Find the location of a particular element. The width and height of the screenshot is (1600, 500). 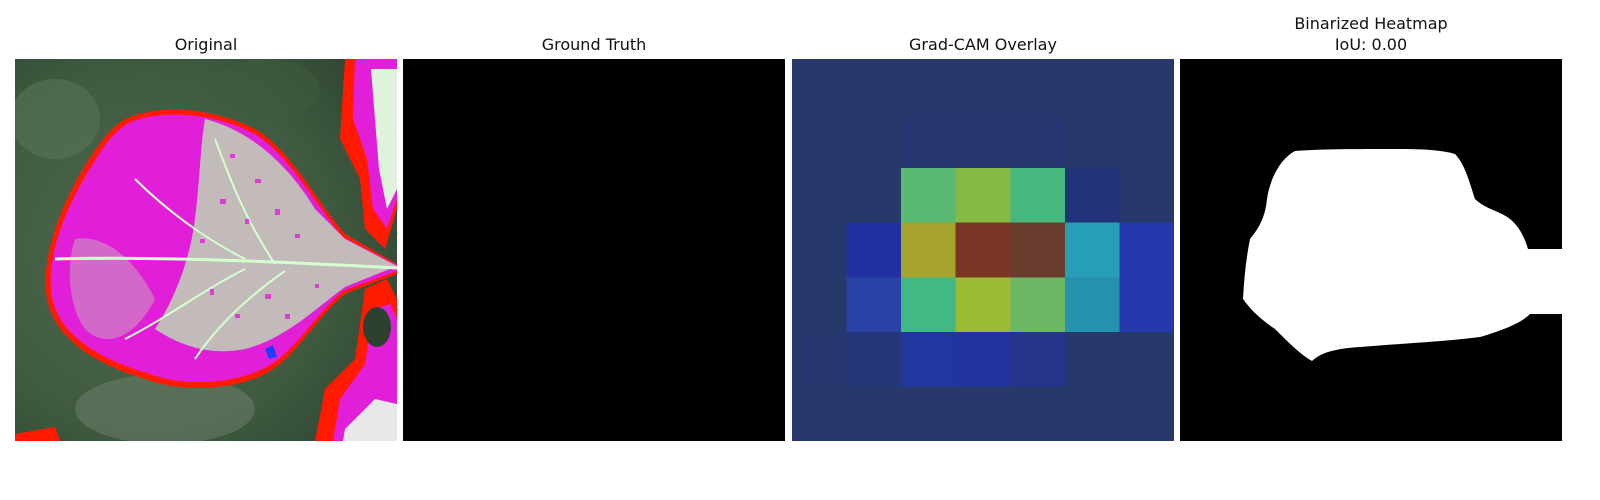

iou-label: IoU: 0.00 is located at coordinates (1371, 44).